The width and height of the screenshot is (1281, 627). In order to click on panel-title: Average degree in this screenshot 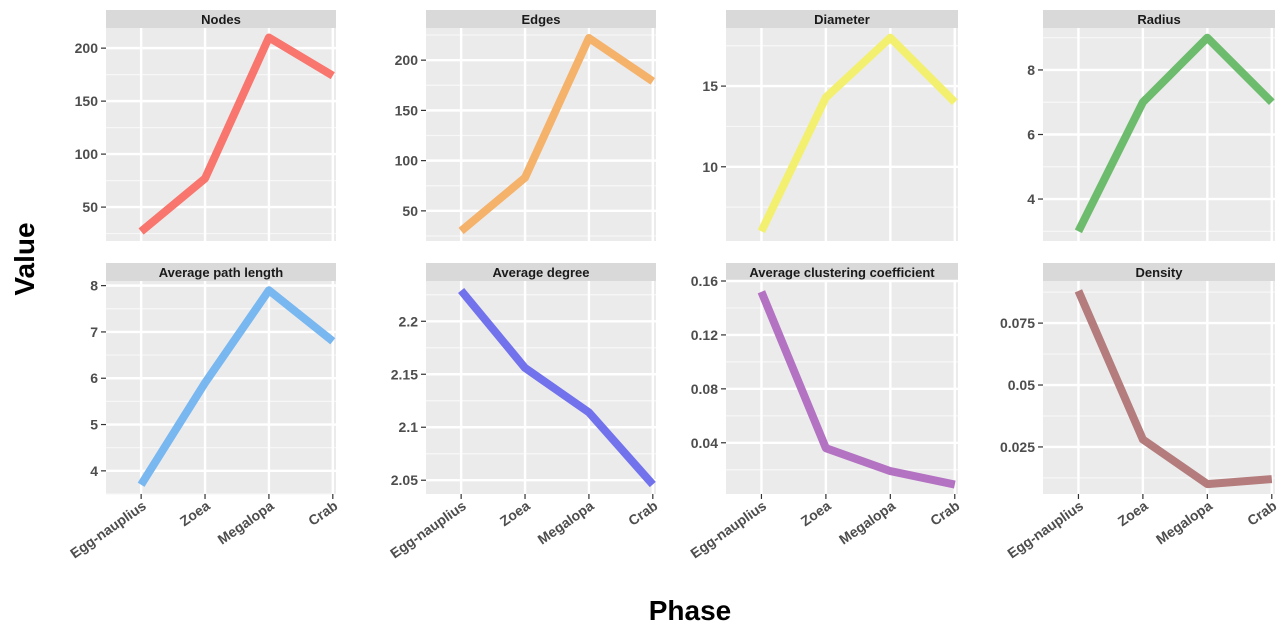, I will do `click(540, 272)`.